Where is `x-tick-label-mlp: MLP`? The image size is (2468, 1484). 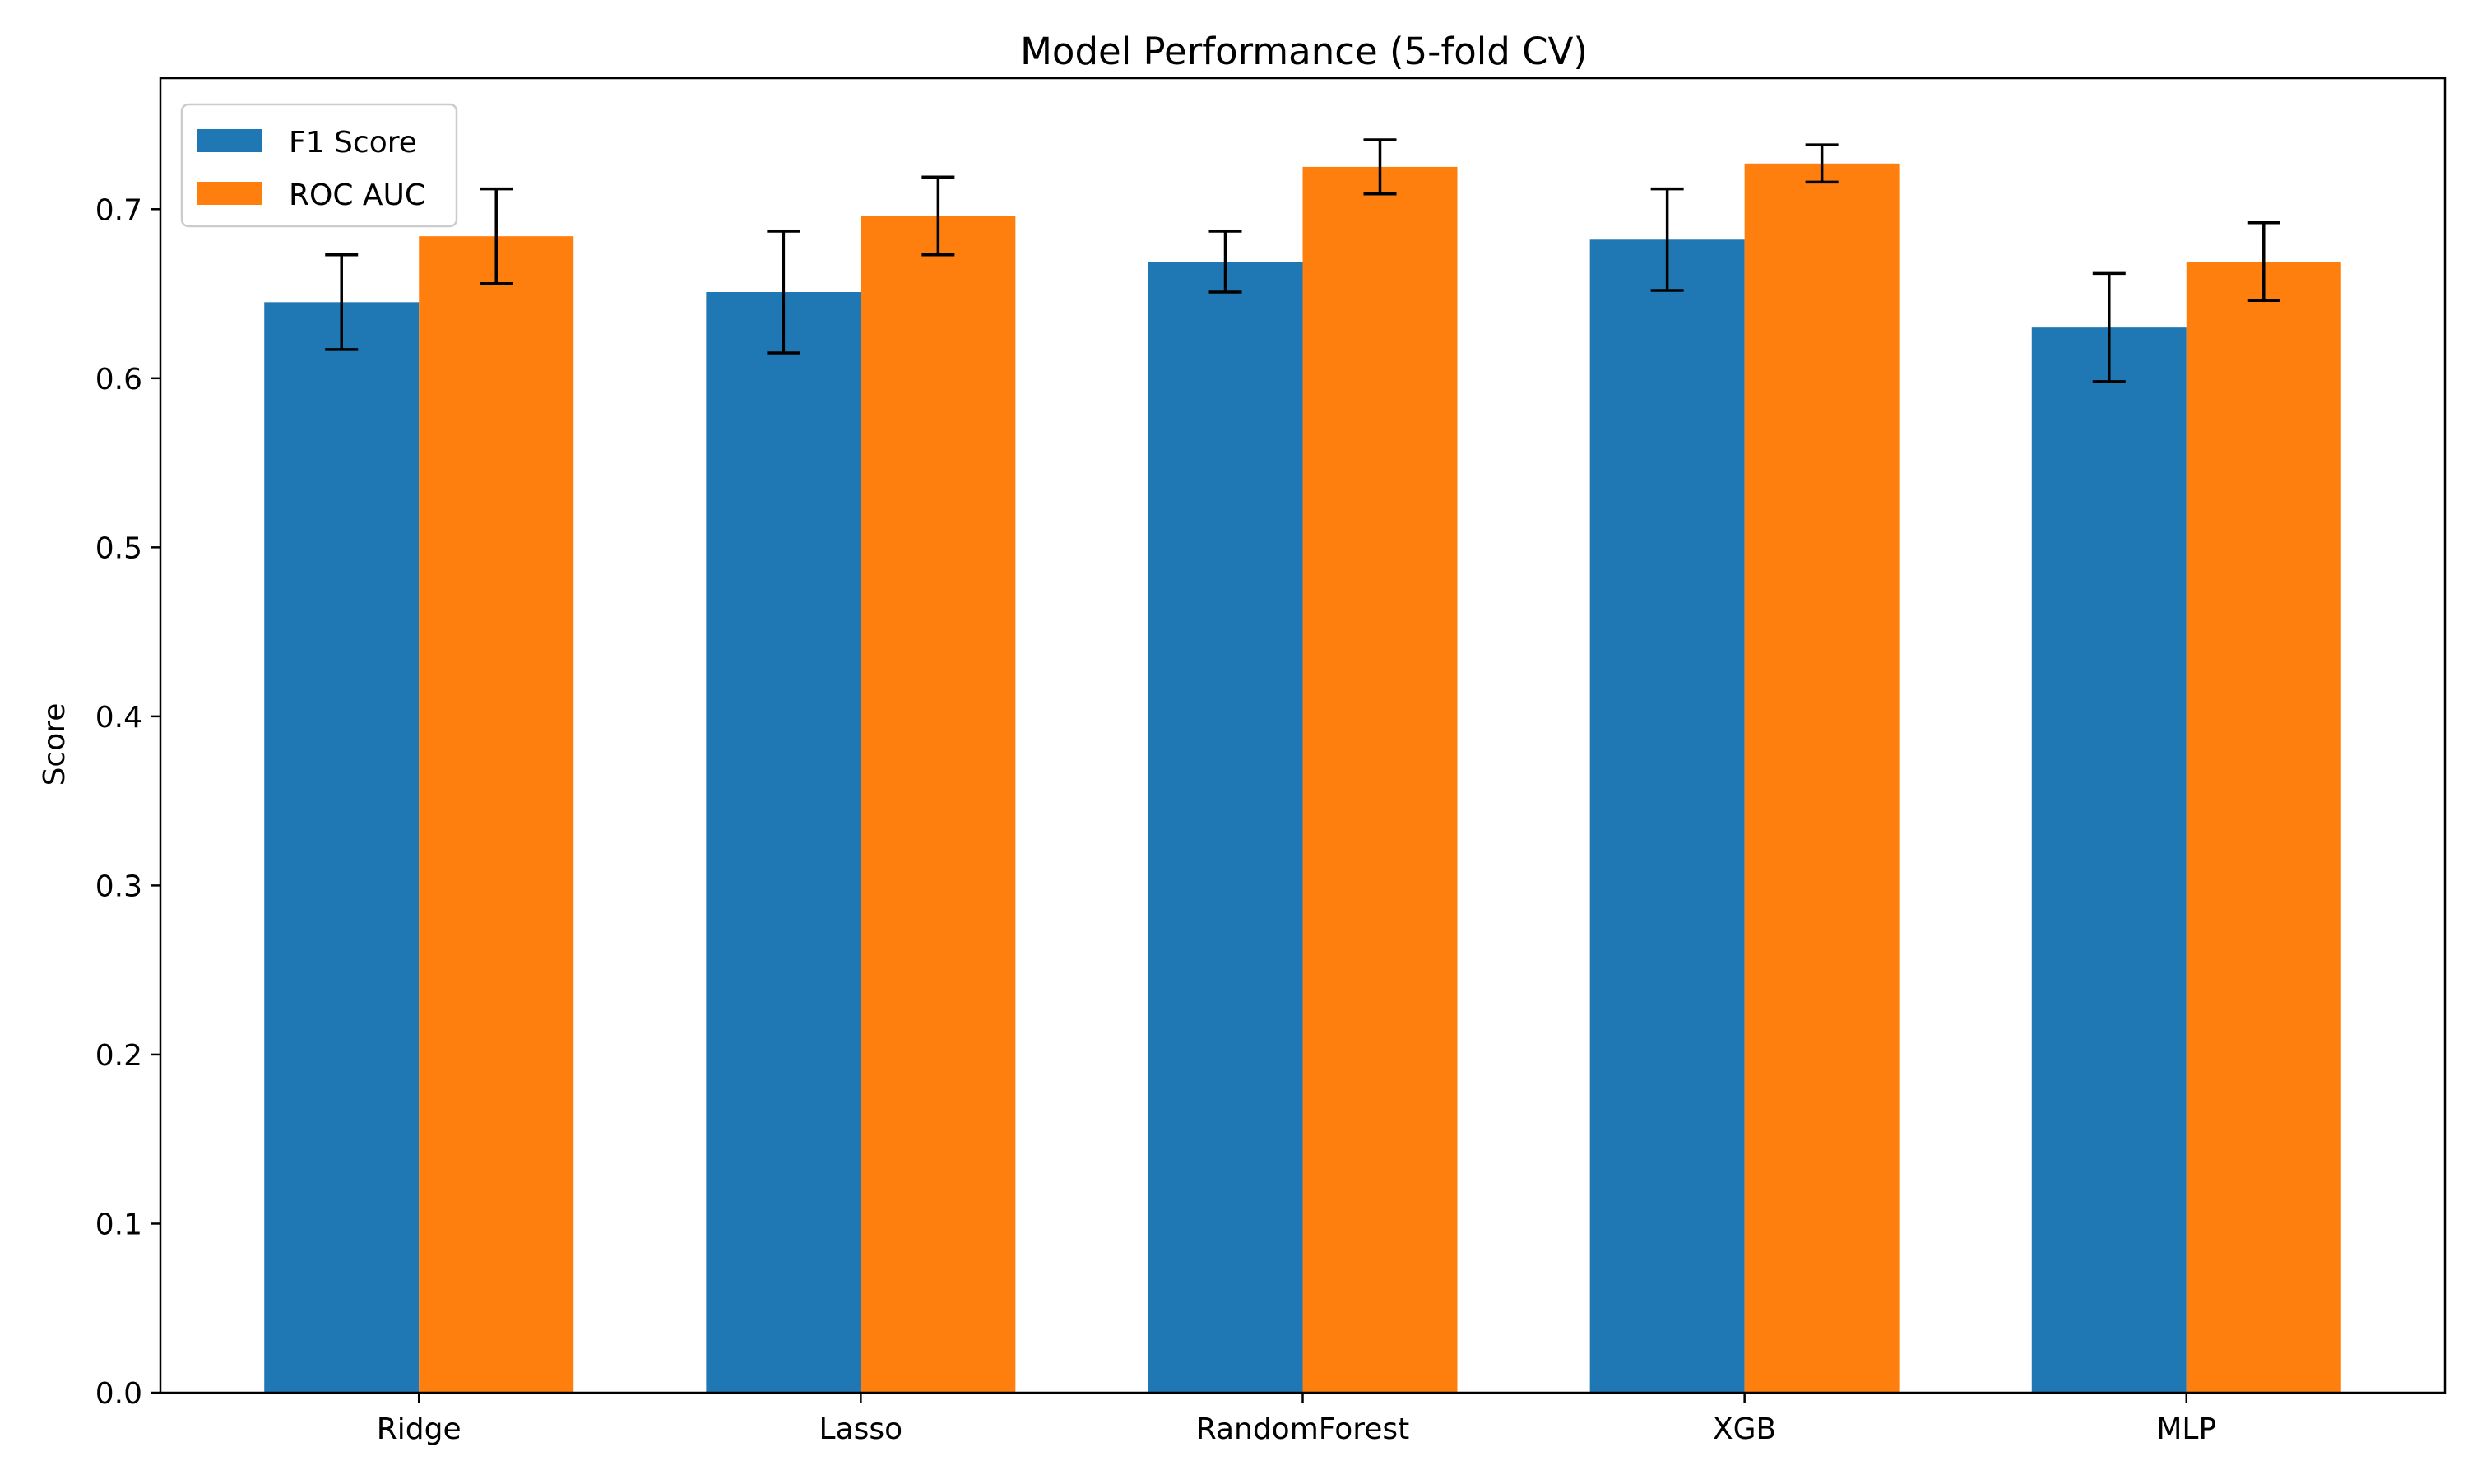 x-tick-label-mlp: MLP is located at coordinates (2186, 1429).